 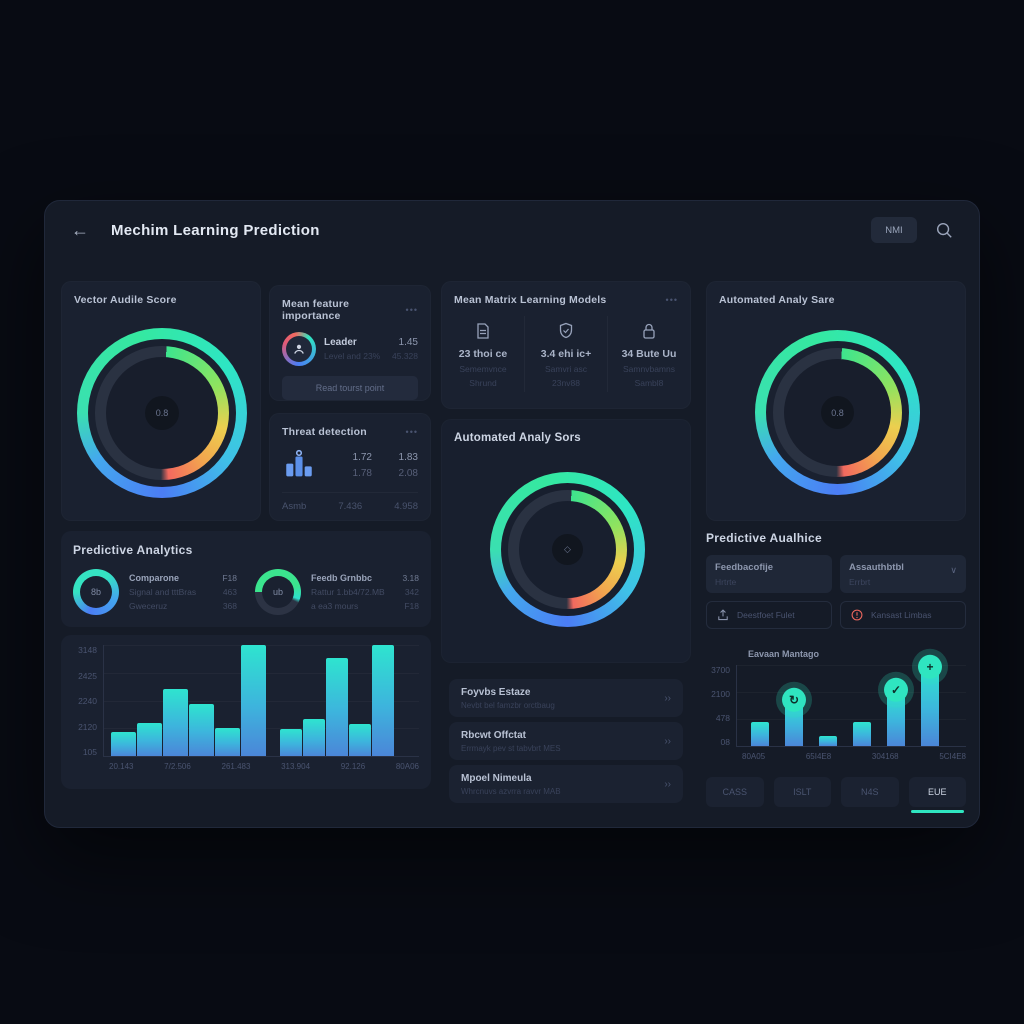 I want to click on vector-score-card: Vector Audile Score 0.8, so click(x=161, y=401).